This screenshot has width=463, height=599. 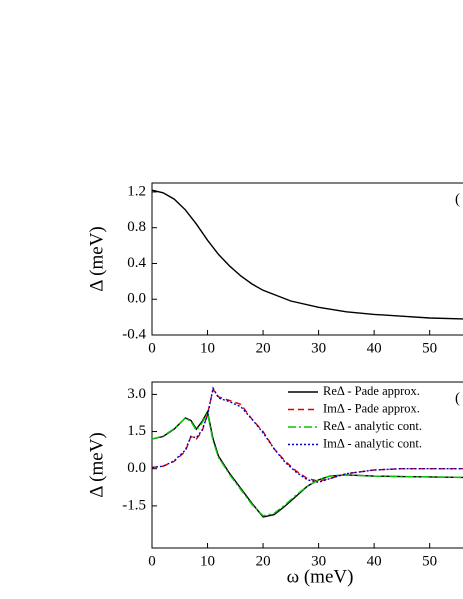 I want to click on y-tick-label: 0.4, so click(x=136, y=263).